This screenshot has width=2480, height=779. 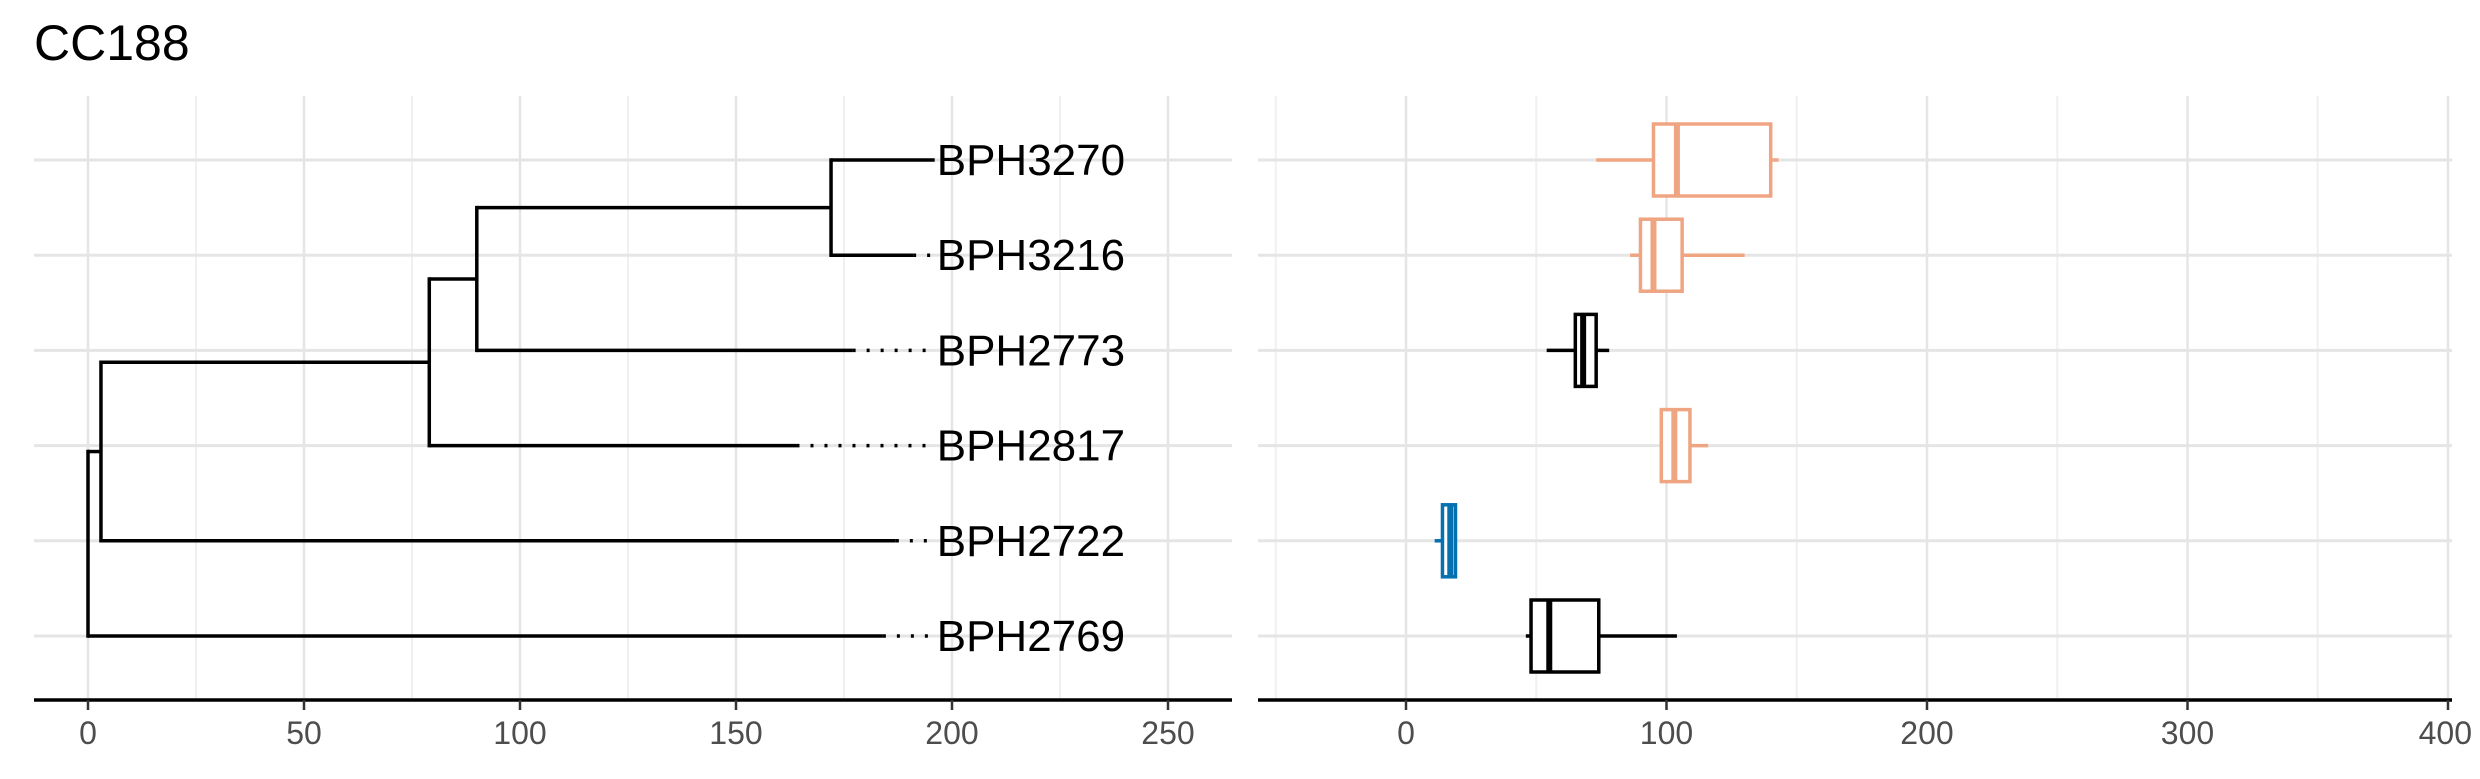 I want to click on tree-tip-label: BPH2817, so click(x=1031, y=446).